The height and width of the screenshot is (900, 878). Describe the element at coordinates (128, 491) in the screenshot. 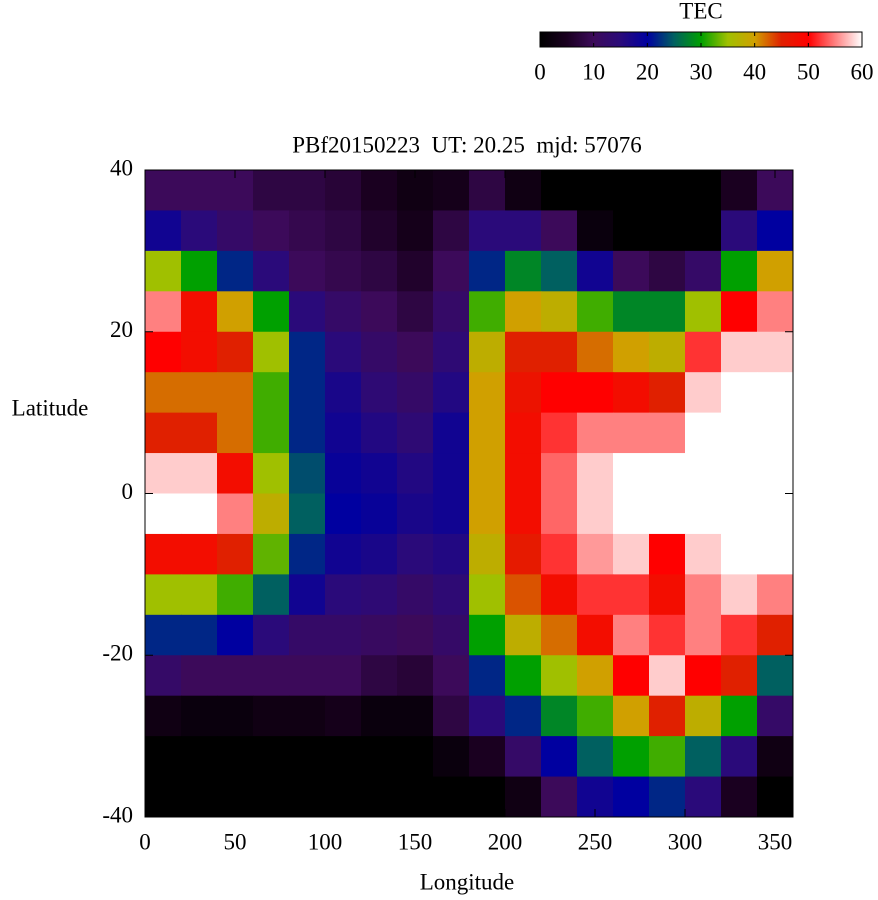

I see `y-tick-label: 0` at that location.